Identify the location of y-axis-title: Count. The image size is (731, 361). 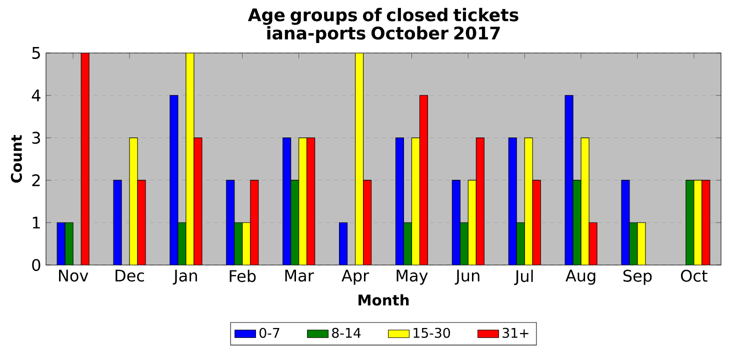
(16, 158).